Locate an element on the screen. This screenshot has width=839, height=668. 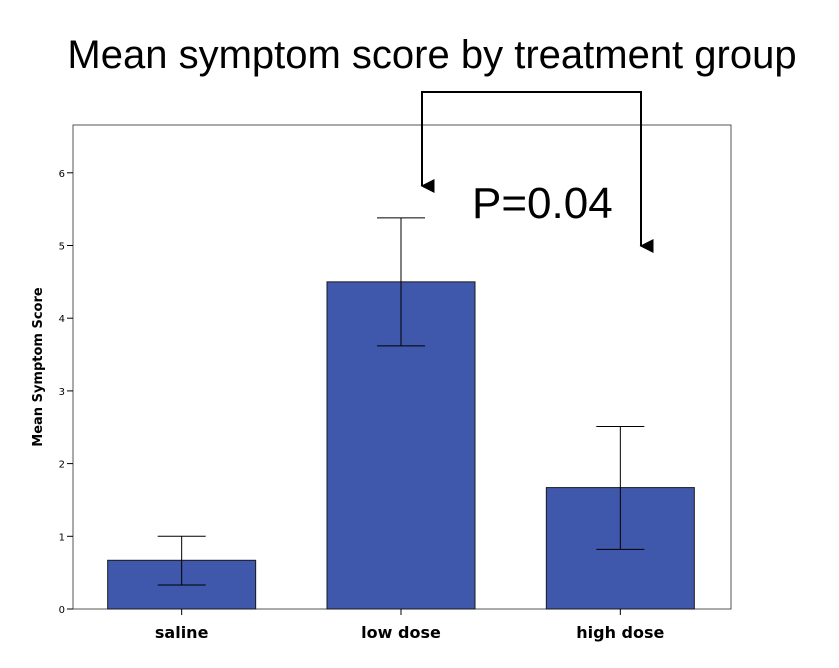
p-value-label: P=0.04 is located at coordinates (542, 203).